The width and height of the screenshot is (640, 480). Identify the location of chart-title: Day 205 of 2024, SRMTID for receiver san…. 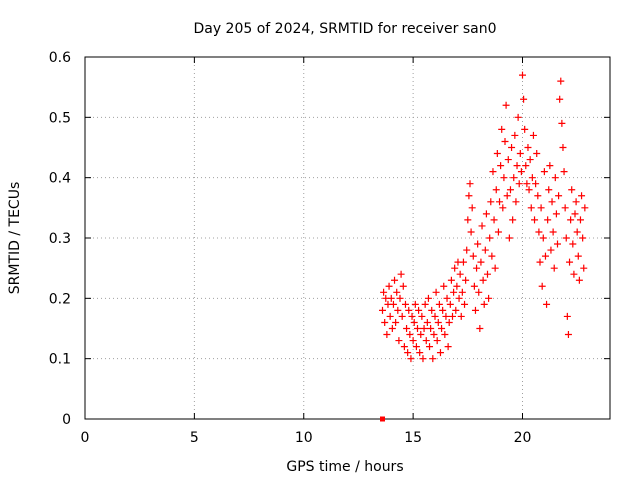
(344, 29).